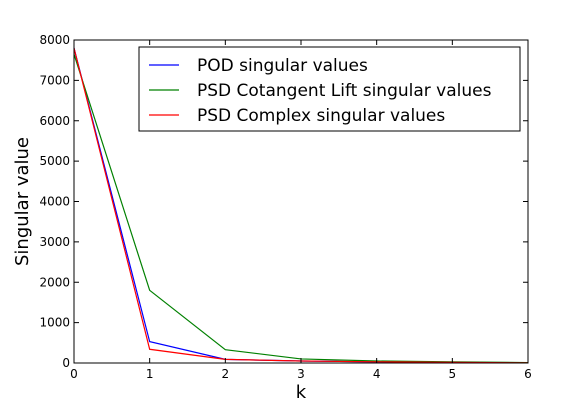 The image size is (586, 404). I want to click on y-tick-label: 4000, so click(54, 202).